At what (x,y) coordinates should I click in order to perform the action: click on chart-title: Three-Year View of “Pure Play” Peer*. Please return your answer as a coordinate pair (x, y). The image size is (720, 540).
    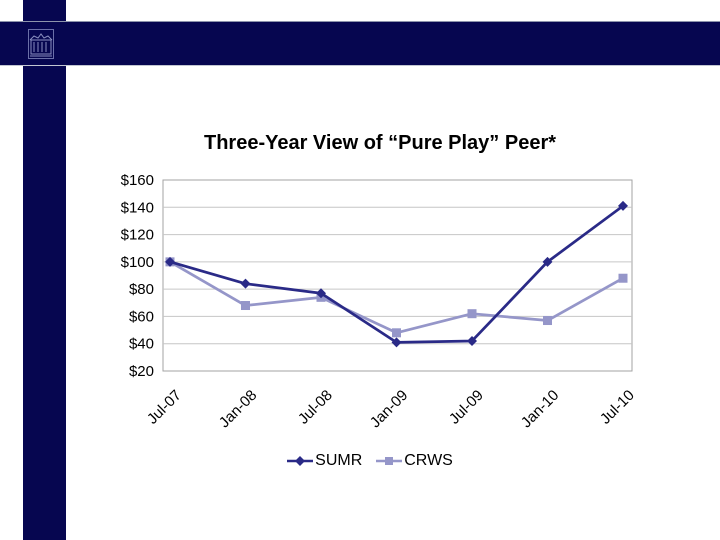
    Looking at the image, I should click on (380, 143).